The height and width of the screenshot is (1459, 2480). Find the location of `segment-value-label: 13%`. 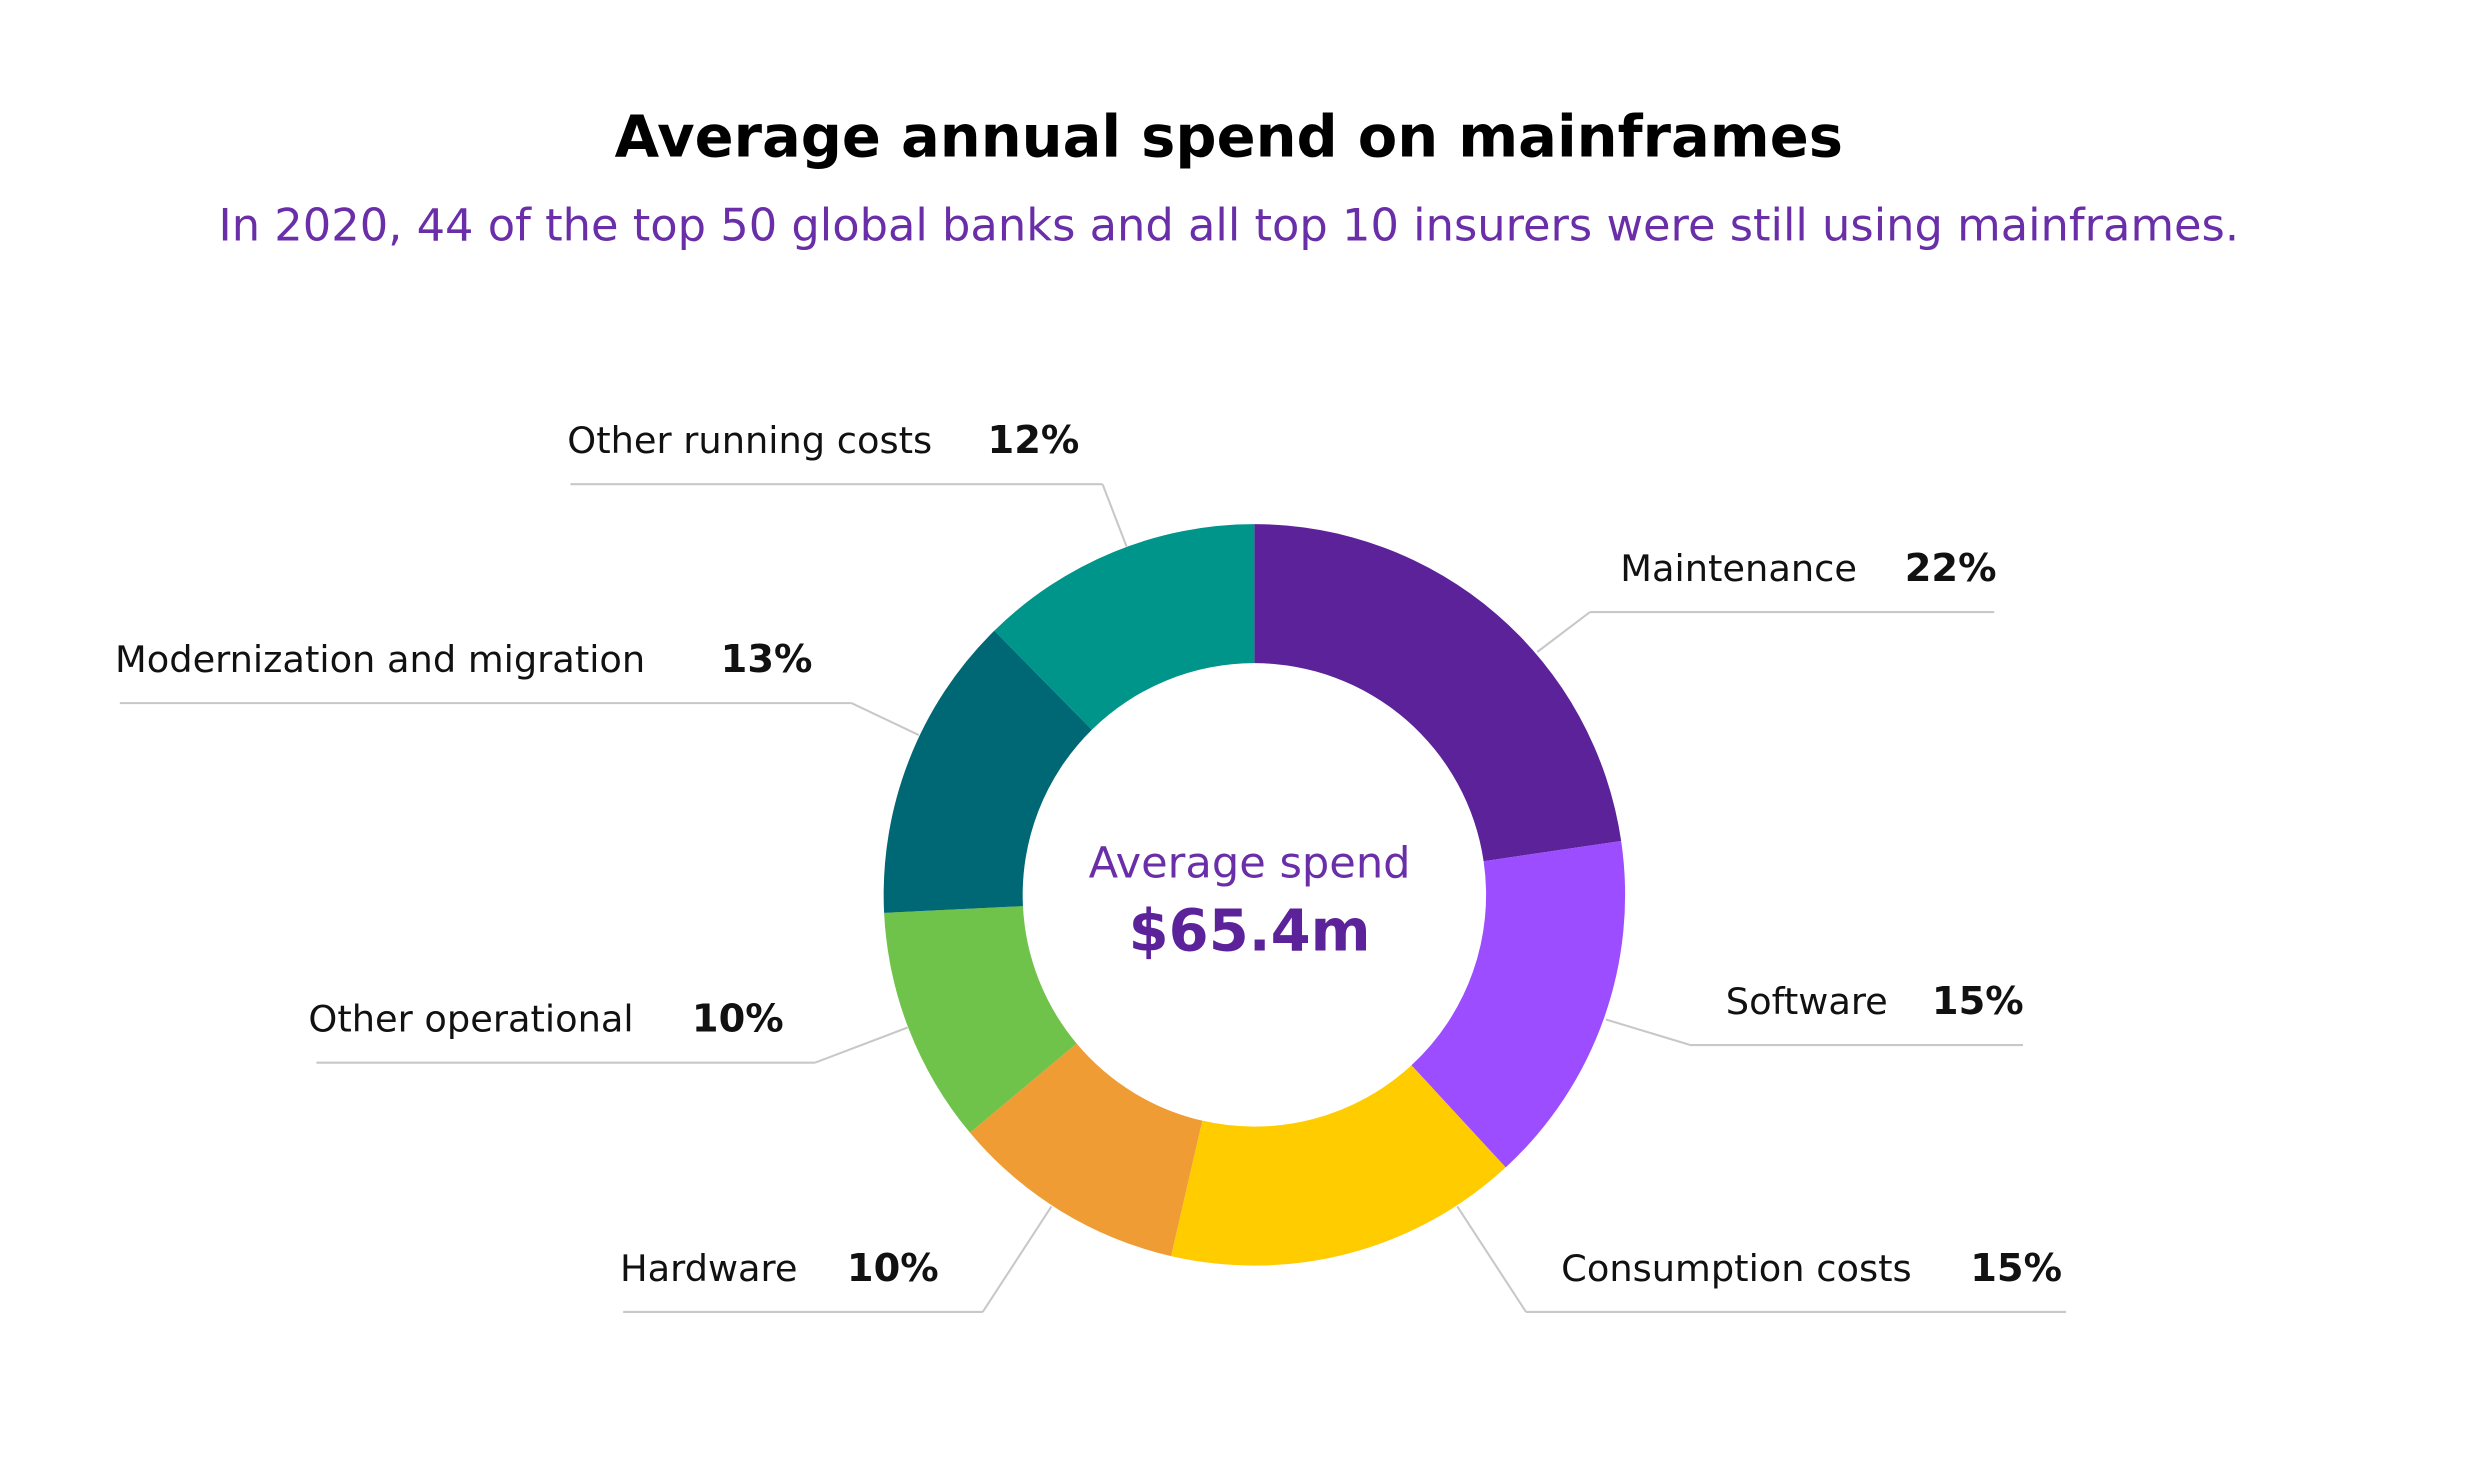

segment-value-label: 13% is located at coordinates (767, 659).